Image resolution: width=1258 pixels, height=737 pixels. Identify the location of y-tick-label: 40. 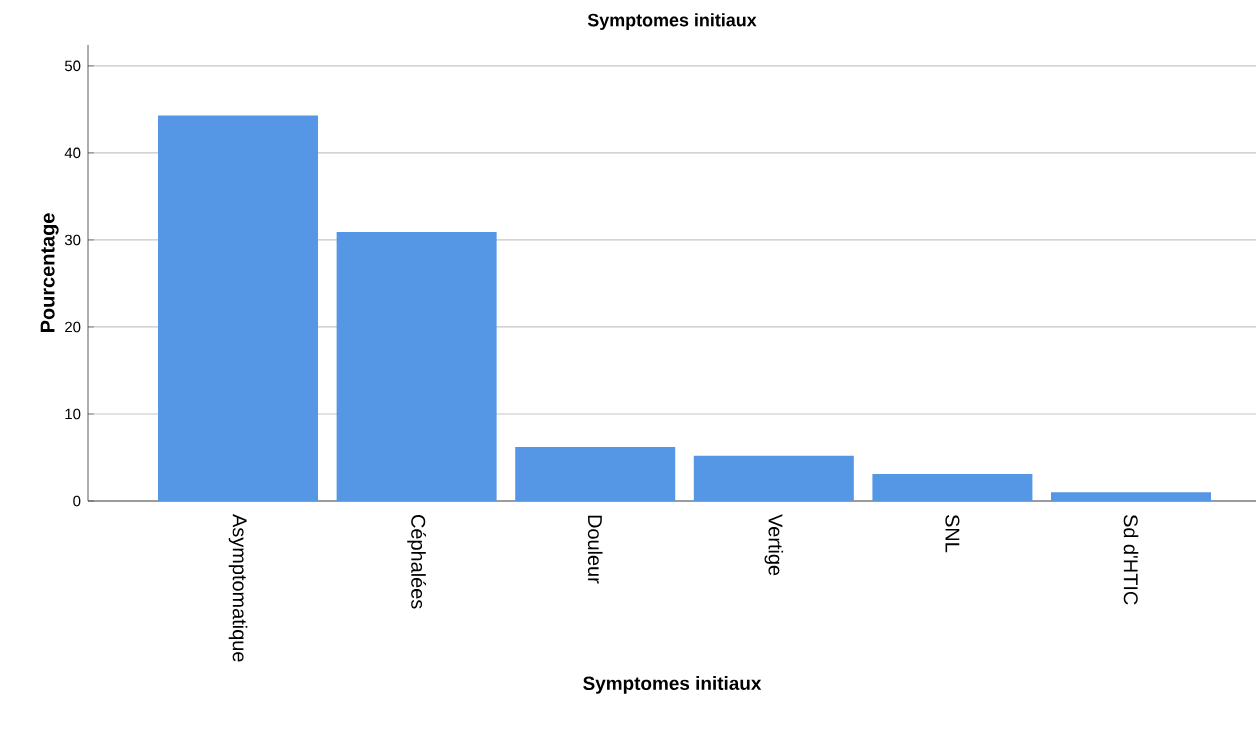
(72, 153).